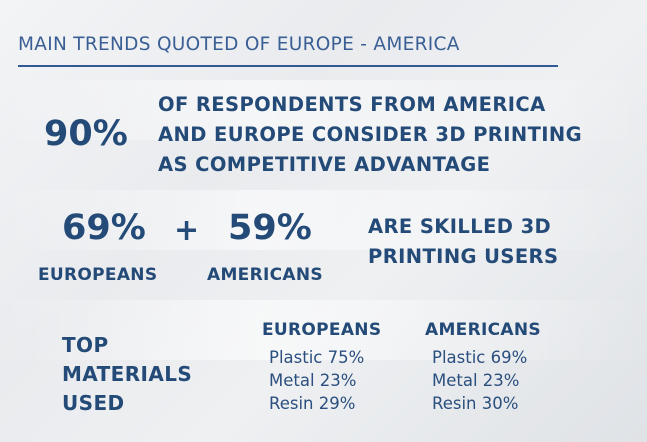 The image size is (647, 442). What do you see at coordinates (475, 403) in the screenshot?
I see `list-item: Resin 30%` at bounding box center [475, 403].